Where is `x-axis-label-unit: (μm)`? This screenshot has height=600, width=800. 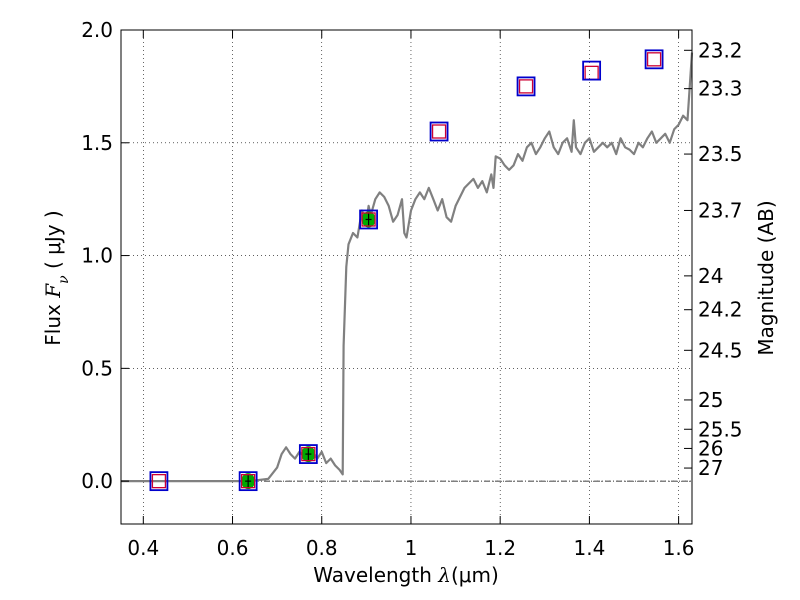 x-axis-label-unit: (μm) is located at coordinates (475, 575).